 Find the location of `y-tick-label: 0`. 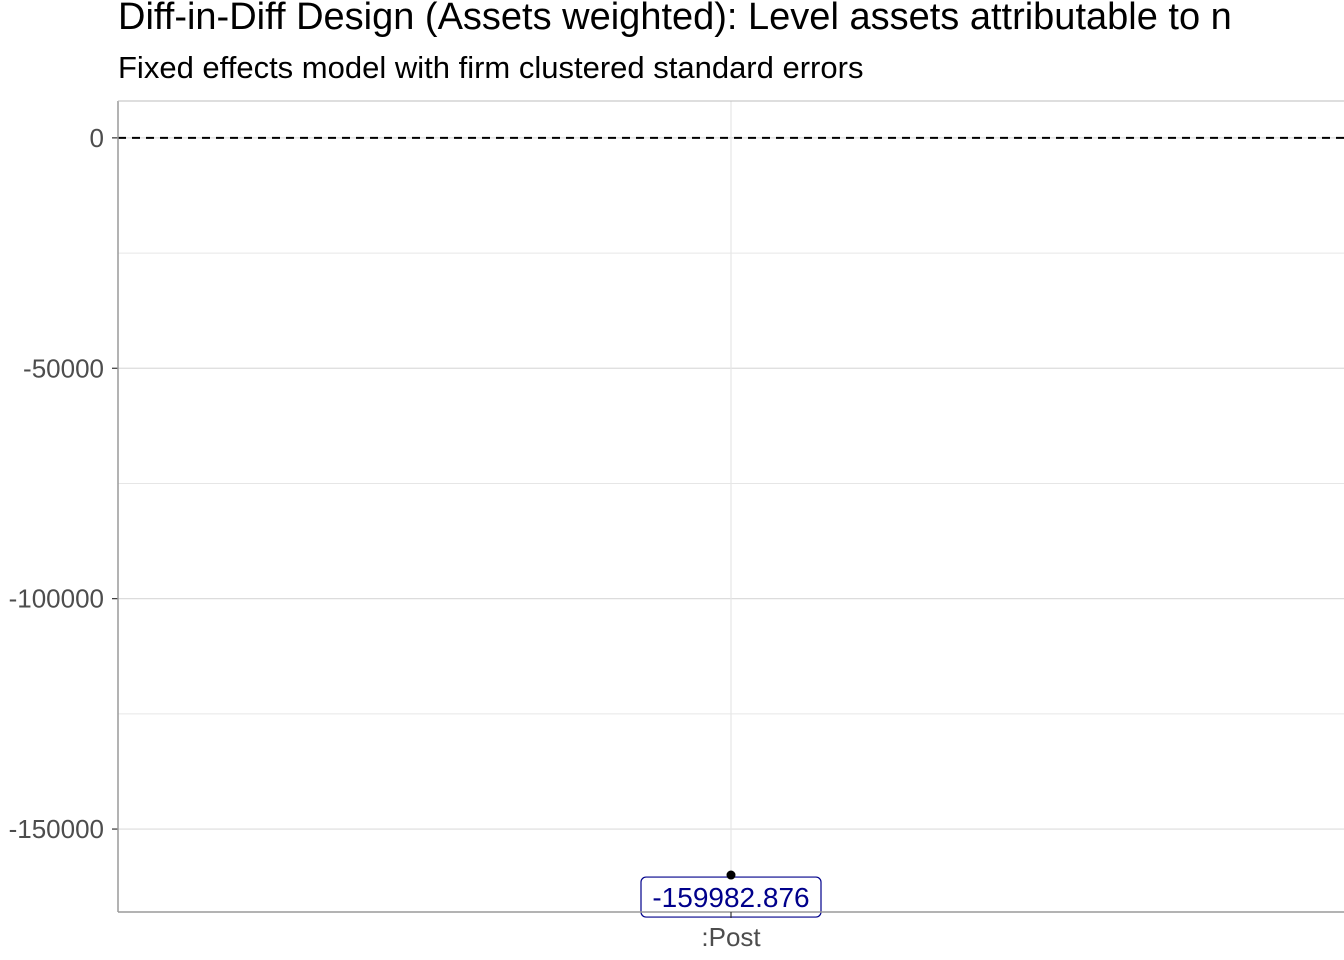

y-tick-label: 0 is located at coordinates (97, 138).